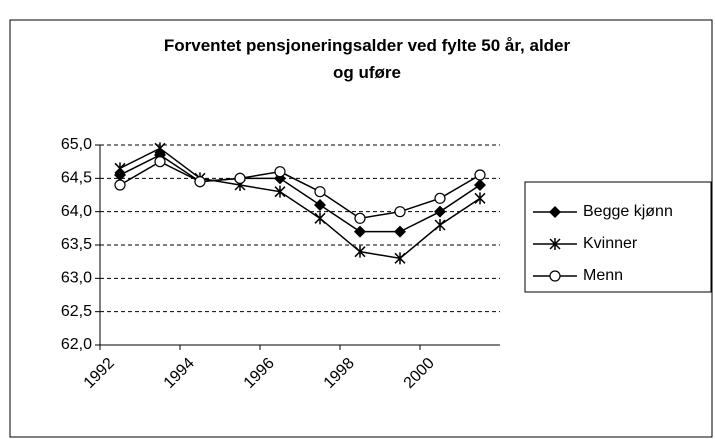 Image resolution: width=715 pixels, height=439 pixels. What do you see at coordinates (603, 275) in the screenshot?
I see `legend-label: Menn` at bounding box center [603, 275].